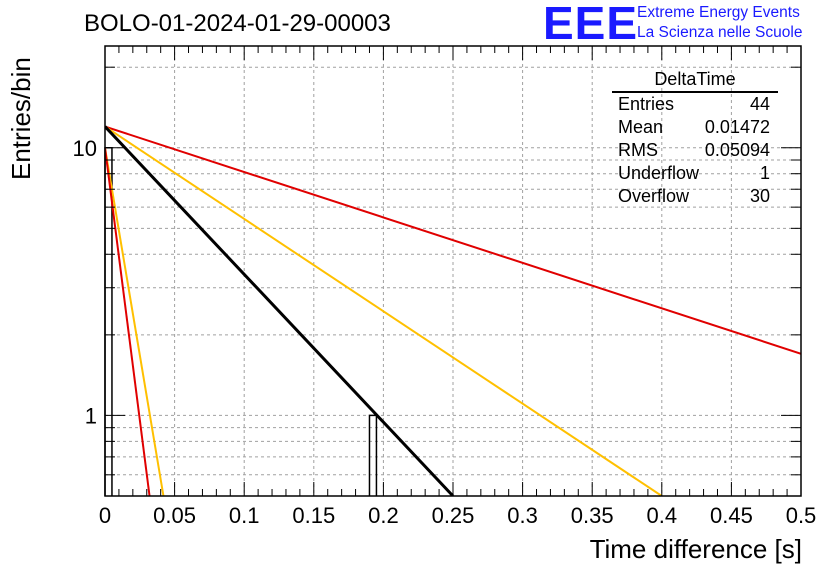 This screenshot has height=572, width=836. I want to click on x-tick-label: 0.45, so click(731, 515).